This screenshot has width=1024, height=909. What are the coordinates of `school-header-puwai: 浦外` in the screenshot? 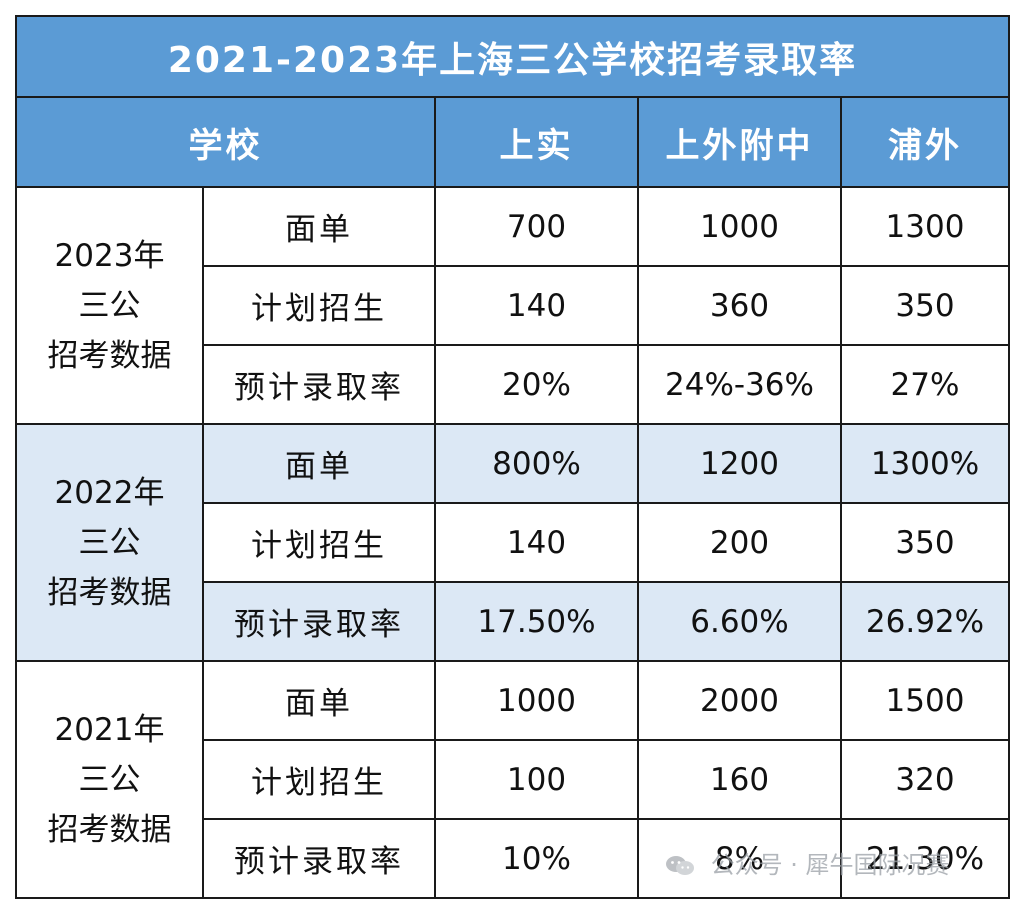 It's located at (925, 142).